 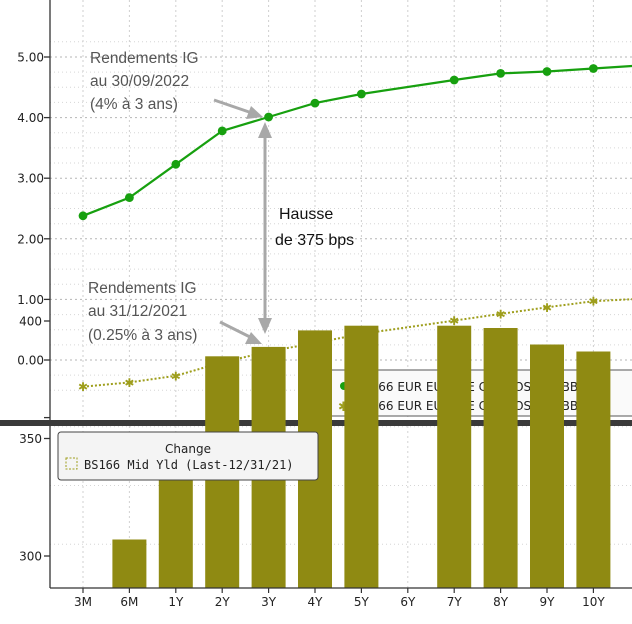 I want to click on annotation-middle-line-2: de 375 bps, so click(x=314, y=240).